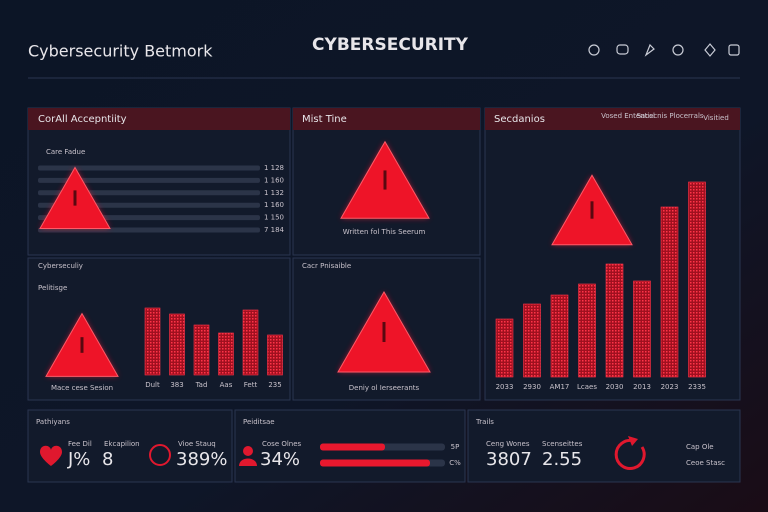 The height and width of the screenshot is (512, 768). I want to click on stat-value: 389%, so click(201, 459).